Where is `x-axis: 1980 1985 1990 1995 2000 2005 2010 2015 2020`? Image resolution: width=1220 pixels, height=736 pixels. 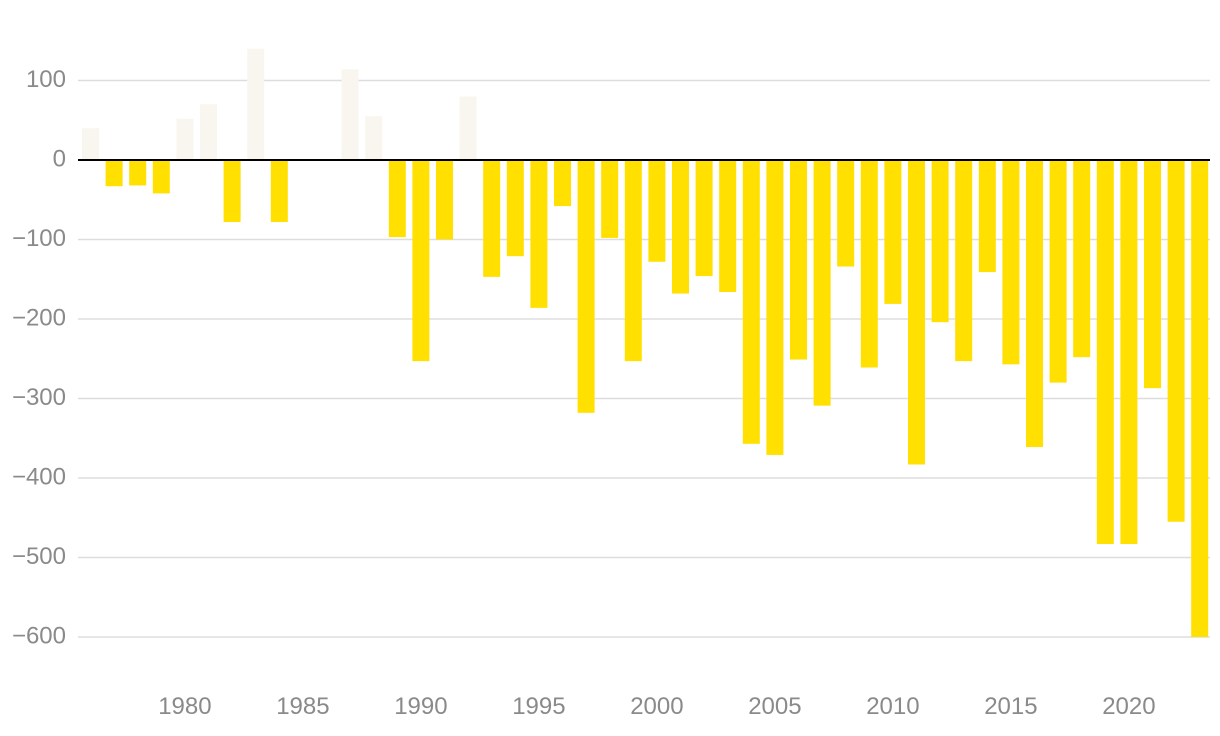 x-axis: 1980 1985 1990 1995 2000 2005 2010 2015 2020 is located at coordinates (656, 706).